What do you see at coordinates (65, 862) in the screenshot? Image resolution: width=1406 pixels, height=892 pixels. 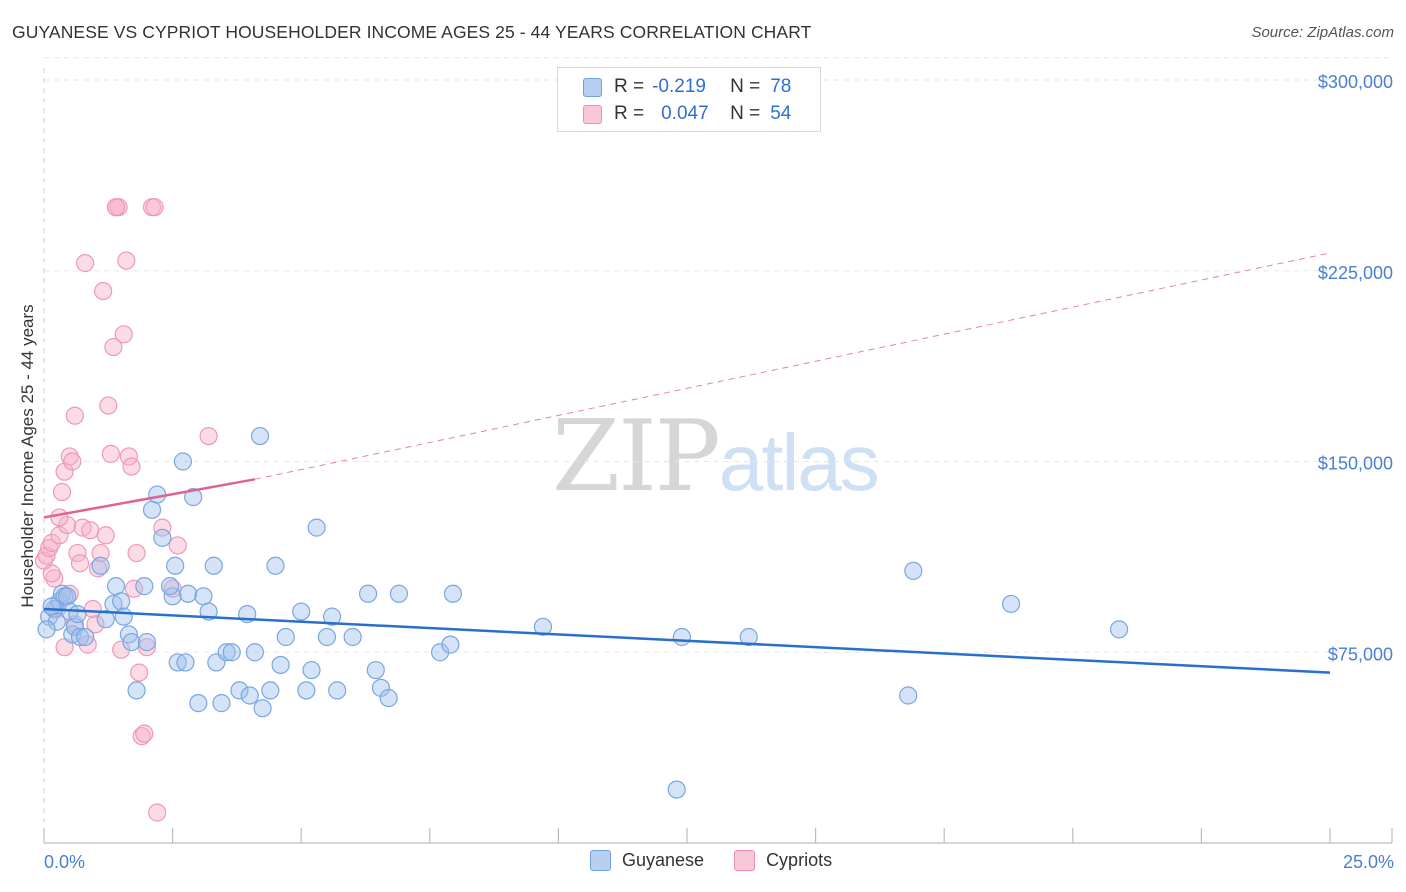 I see `x-tick-min: 0.0%` at bounding box center [65, 862].